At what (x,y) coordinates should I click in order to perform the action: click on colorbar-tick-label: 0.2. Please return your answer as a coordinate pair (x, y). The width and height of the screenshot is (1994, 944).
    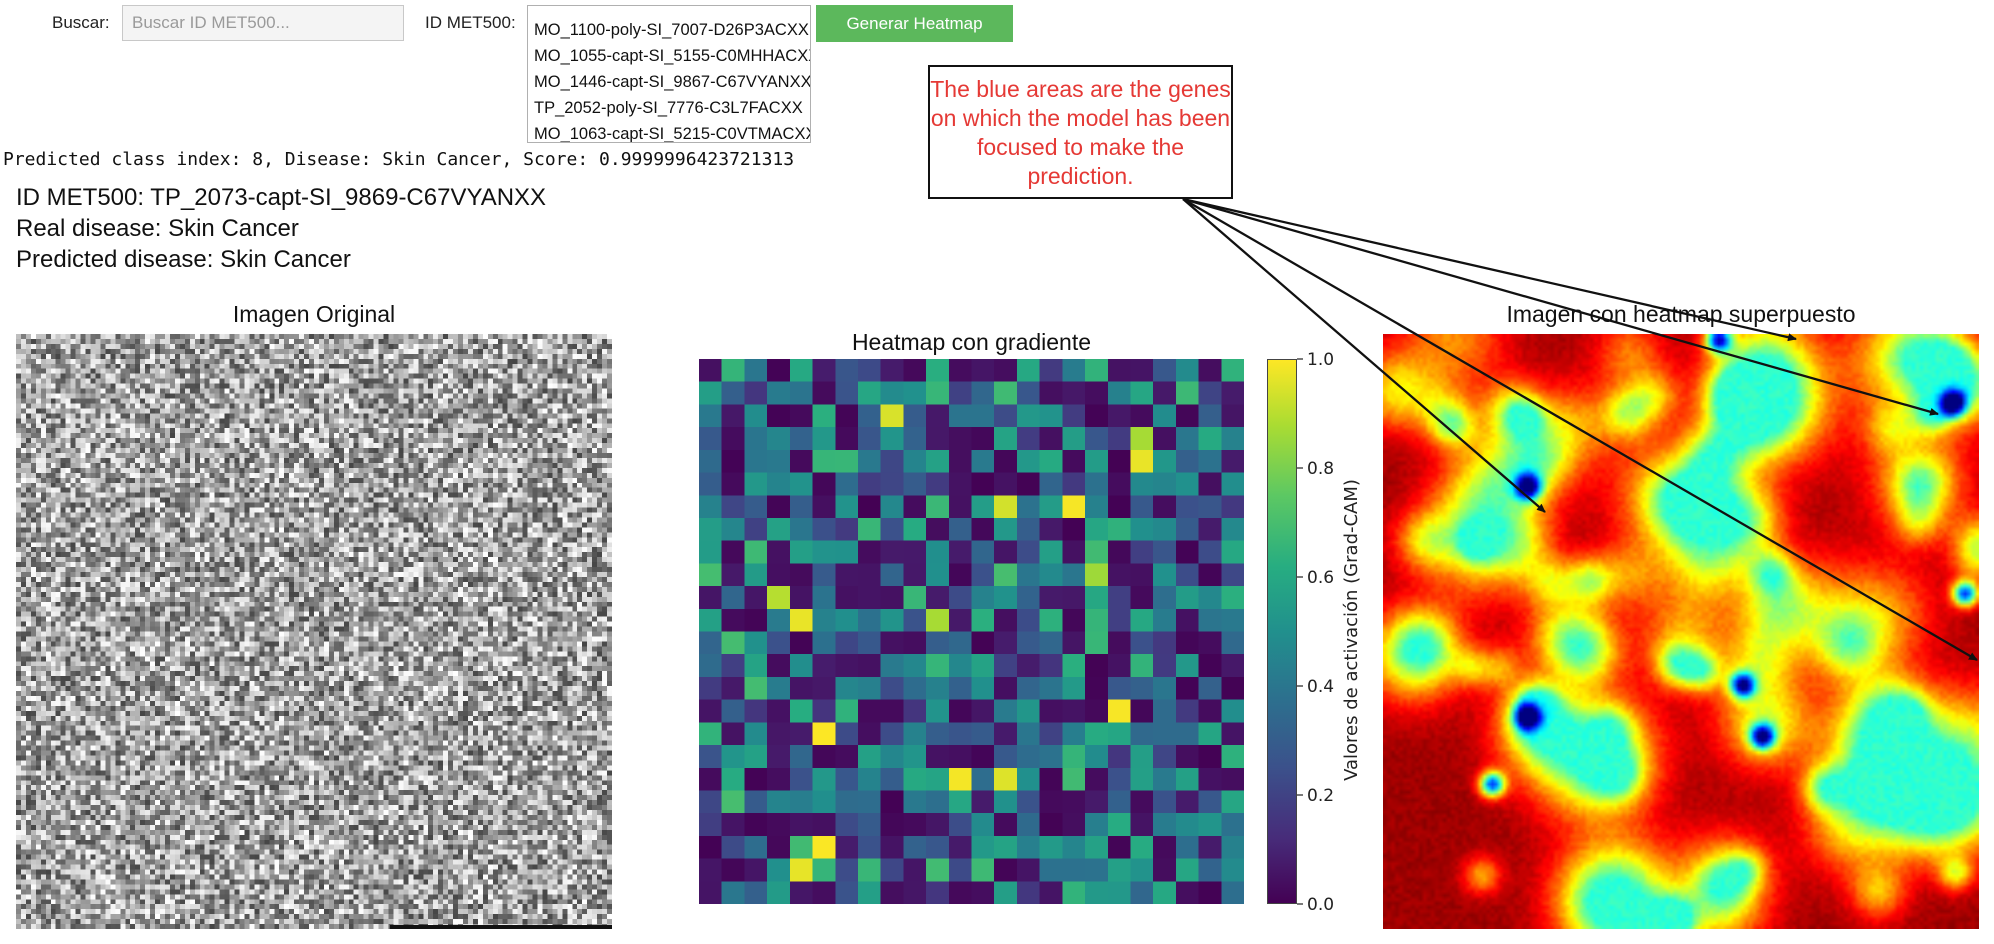
    Looking at the image, I should click on (1320, 796).